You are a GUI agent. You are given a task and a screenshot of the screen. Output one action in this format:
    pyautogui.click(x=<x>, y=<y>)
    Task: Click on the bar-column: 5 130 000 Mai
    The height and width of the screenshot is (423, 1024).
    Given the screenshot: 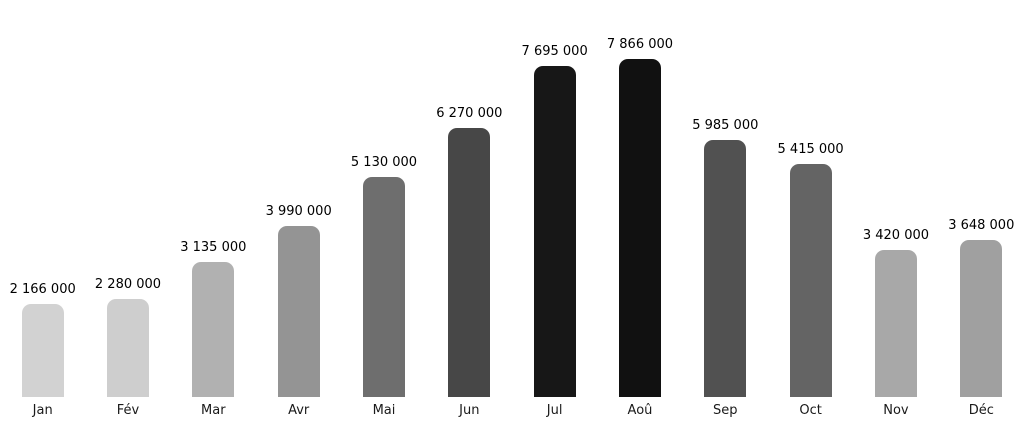 What is the action you would take?
    pyautogui.click(x=383, y=211)
    